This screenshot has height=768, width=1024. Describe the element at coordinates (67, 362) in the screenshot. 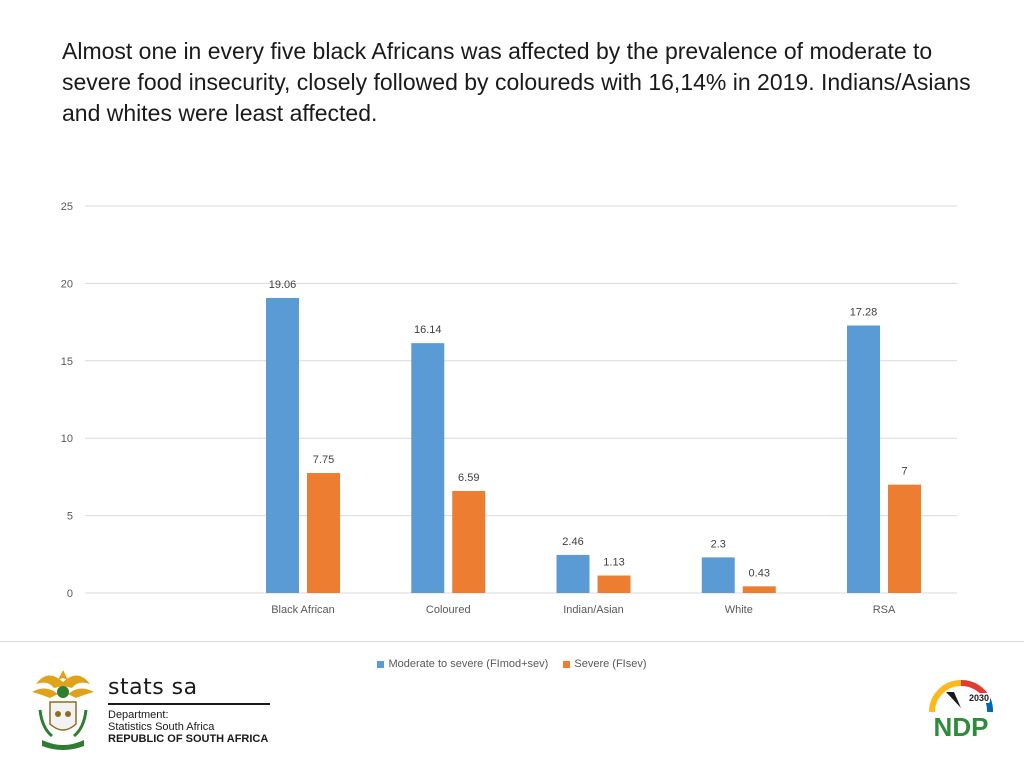

I see `y-tick-label-15: 15` at that location.